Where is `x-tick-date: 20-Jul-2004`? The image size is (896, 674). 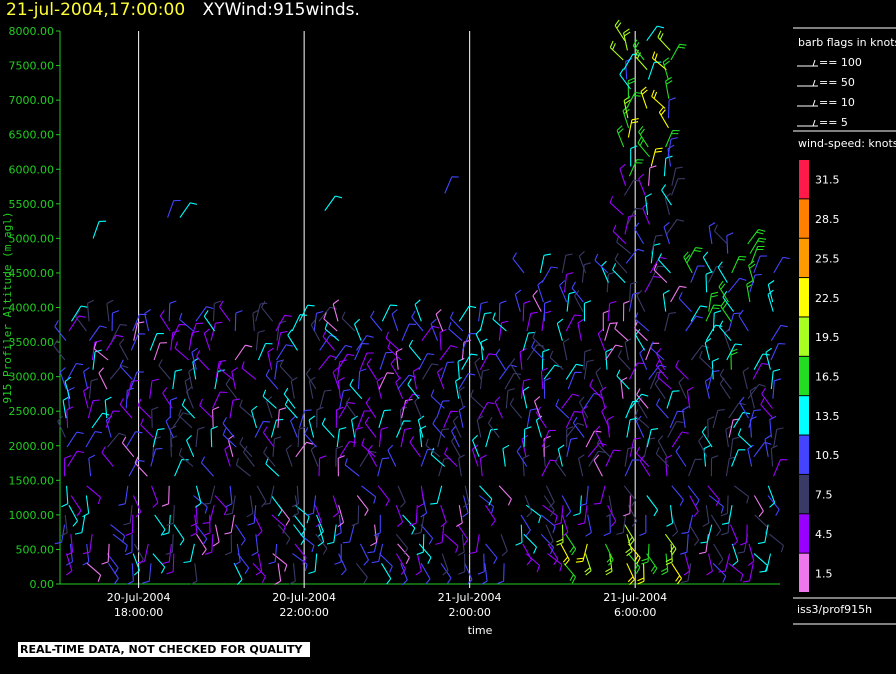
x-tick-date: 20-Jul-2004 is located at coordinates (304, 597).